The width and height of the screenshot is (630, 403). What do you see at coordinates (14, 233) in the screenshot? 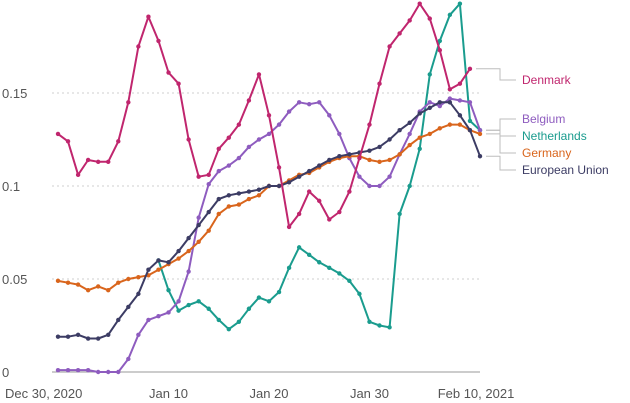
I see `y-axis-ticks: 0 0.05 0.1 0.15` at bounding box center [14, 233].